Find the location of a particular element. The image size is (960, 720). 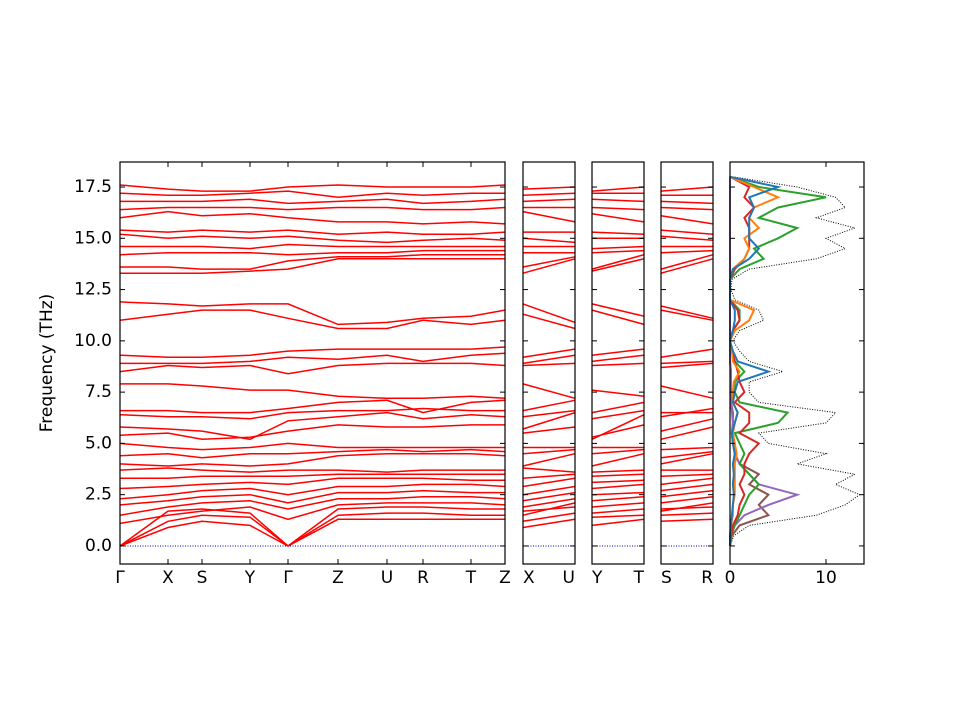

y-tick-label: 10.0 is located at coordinates (93, 341).